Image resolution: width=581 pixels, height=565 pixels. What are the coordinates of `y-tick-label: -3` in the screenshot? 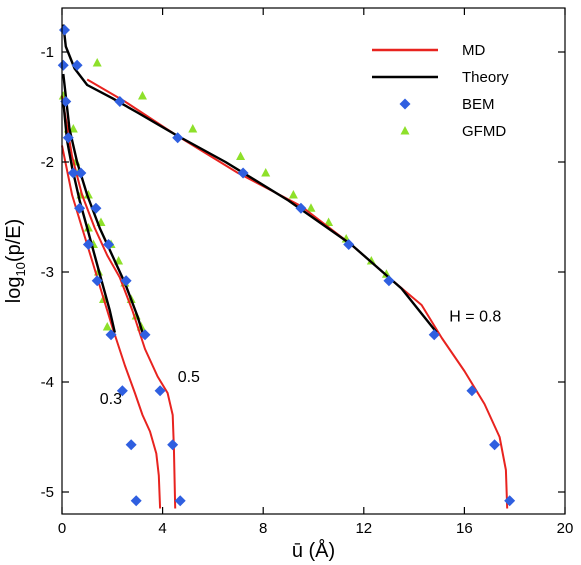 It's located at (47, 272).